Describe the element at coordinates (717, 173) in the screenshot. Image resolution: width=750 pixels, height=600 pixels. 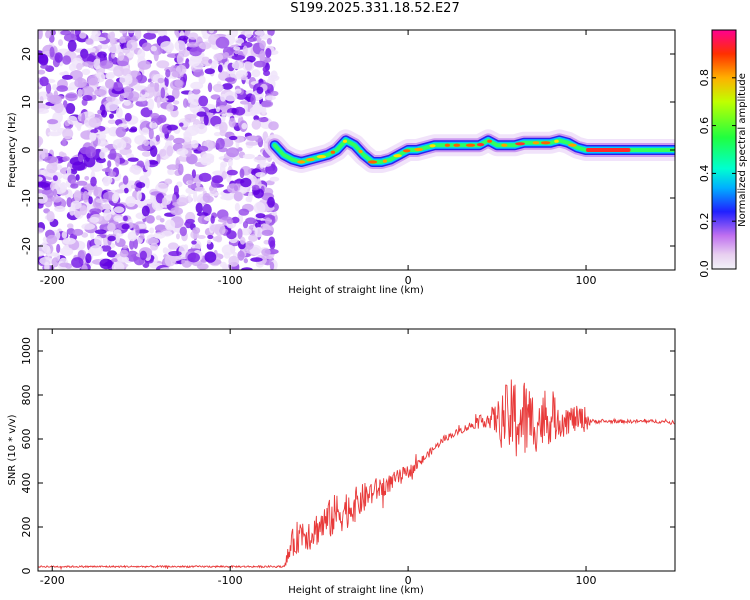
I see `colorbar-ticks: 0.0 0.2 0.4 0.6 0.8` at that location.